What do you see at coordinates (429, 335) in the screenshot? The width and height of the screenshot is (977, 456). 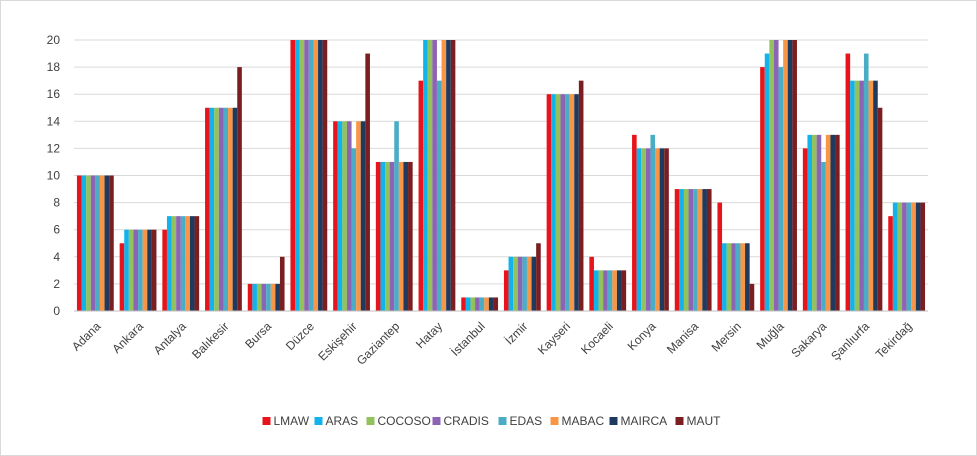 I see `x-tick-label: Hatay` at bounding box center [429, 335].